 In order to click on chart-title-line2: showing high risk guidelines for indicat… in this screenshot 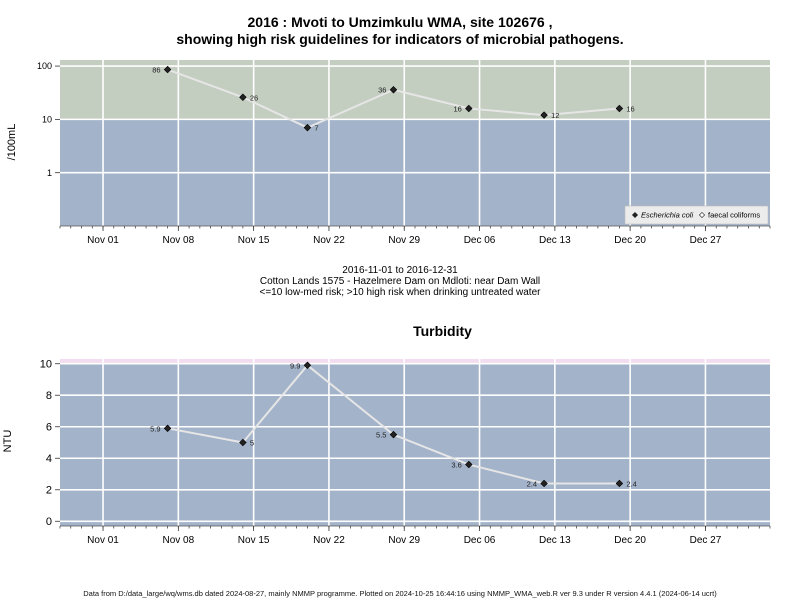, I will do `click(400, 39)`.